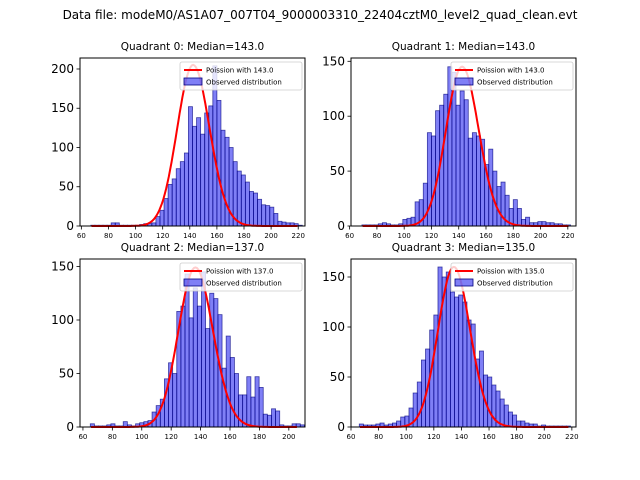 The height and width of the screenshot is (480, 640). I want to click on subplot-title: Quadrant 1: Median=143.0, so click(463, 47).